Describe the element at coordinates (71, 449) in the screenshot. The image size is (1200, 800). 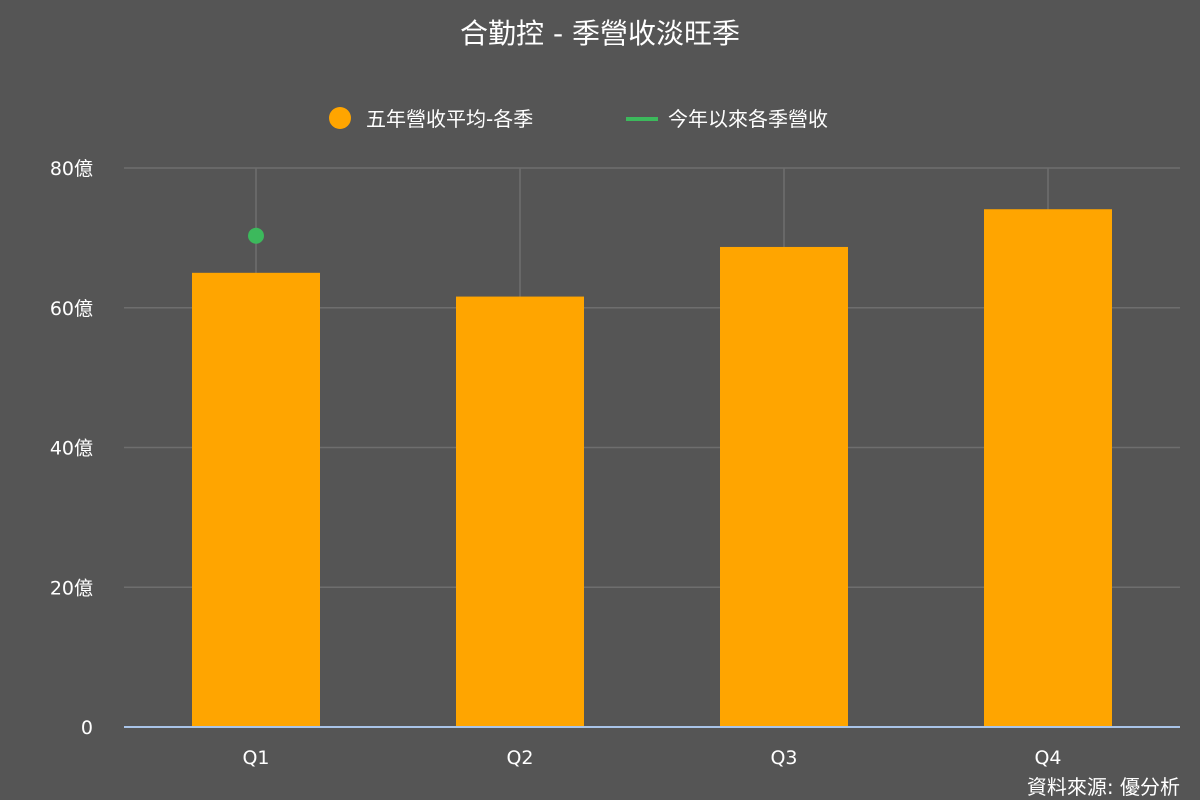
I see `y-tick-label: 40億` at that location.